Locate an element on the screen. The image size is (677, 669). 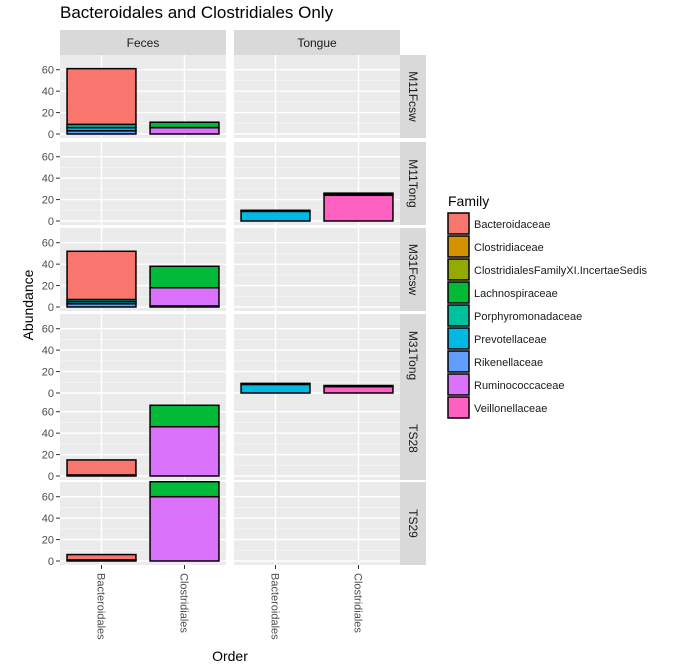
legend-key-prevotellaceae is located at coordinates (458, 338).